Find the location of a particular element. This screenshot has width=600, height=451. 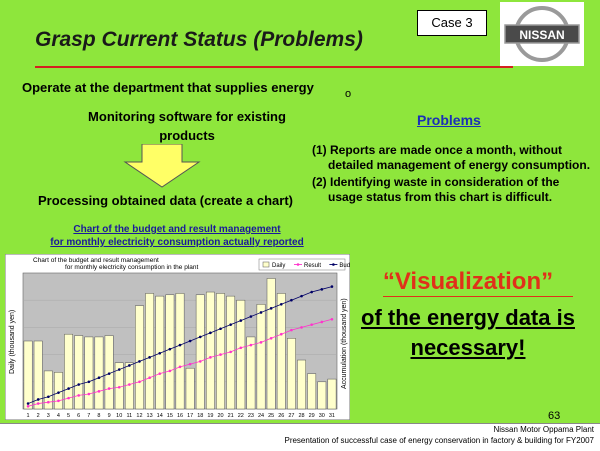

x-tick-9: 9 is located at coordinates (109, 416).